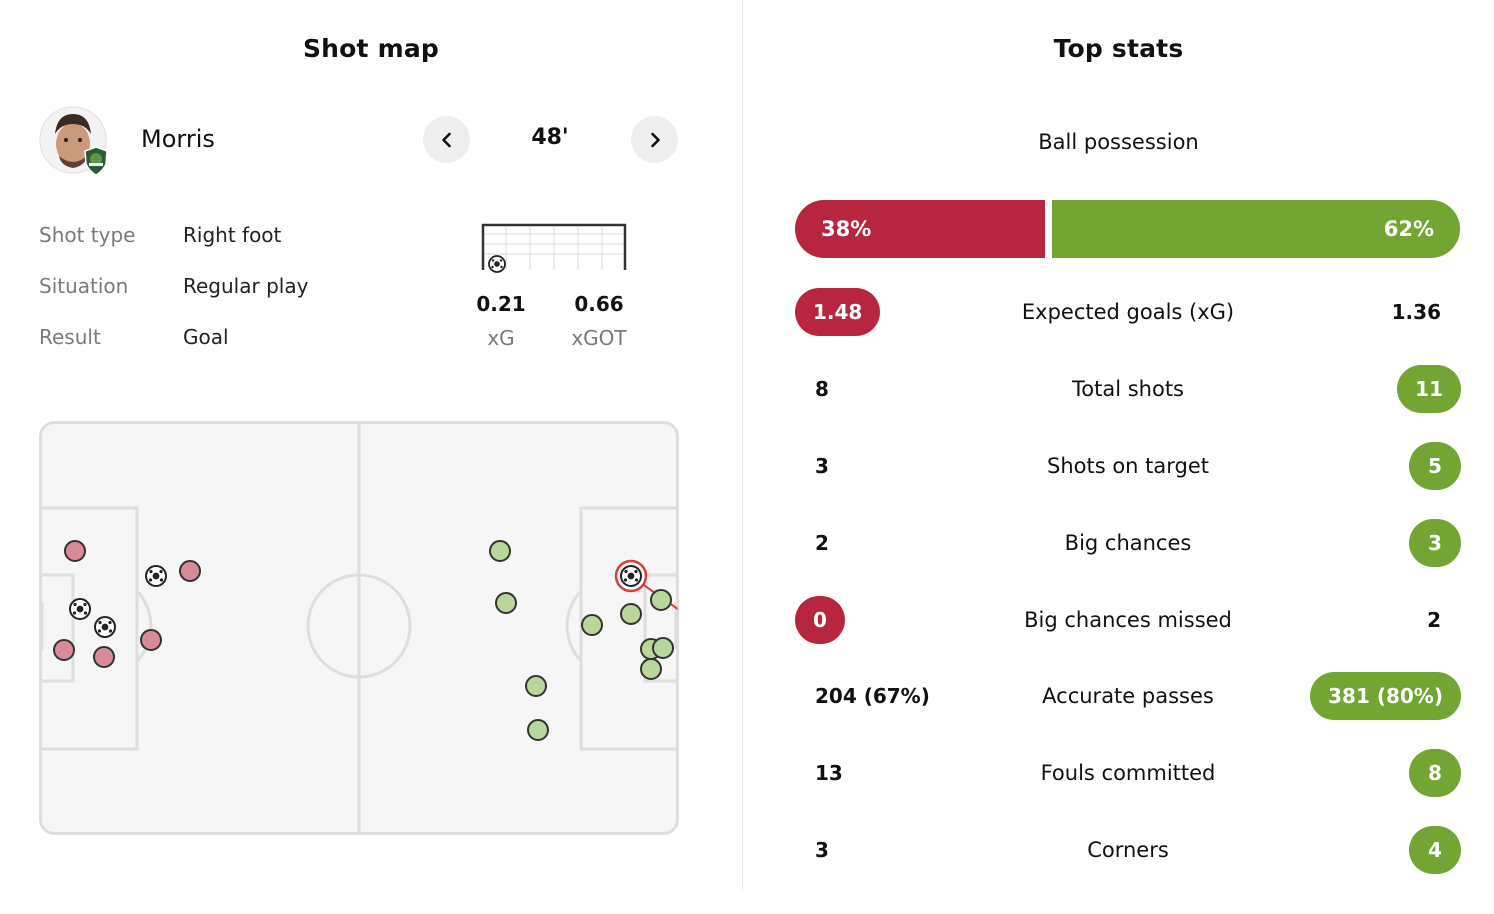 The height and width of the screenshot is (914, 1494). Describe the element at coordinates (96, 161) in the screenshot. I see `team-crest-icon` at that location.